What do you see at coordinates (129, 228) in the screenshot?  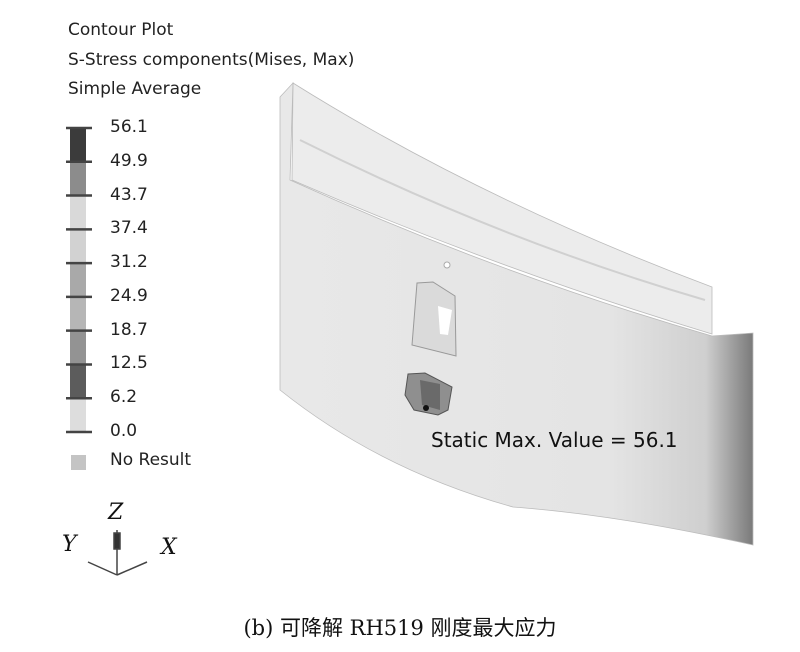 I see `colorbar-tick-label: 37.4` at bounding box center [129, 228].